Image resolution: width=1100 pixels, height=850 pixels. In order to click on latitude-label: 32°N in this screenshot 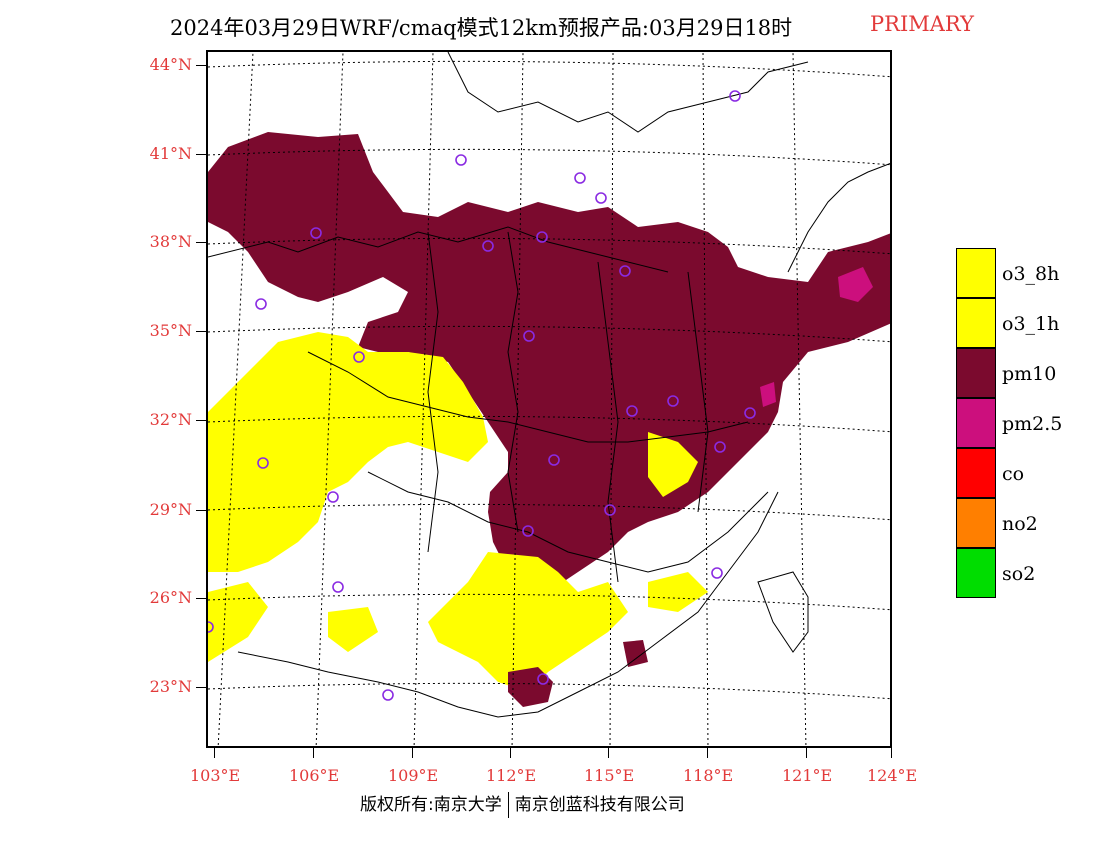, I will do `click(170, 419)`.